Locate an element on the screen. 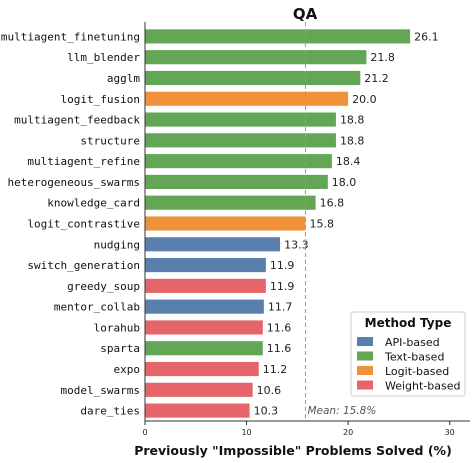 The height and width of the screenshot is (463, 476). category-label: greedy_soup is located at coordinates (103, 286).